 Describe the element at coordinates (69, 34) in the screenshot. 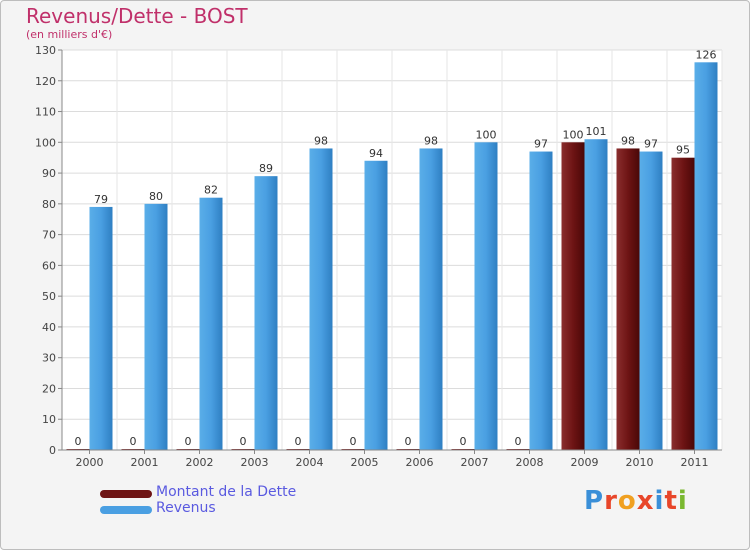

I see `chart-subtitle: (en milliers d'€)` at that location.